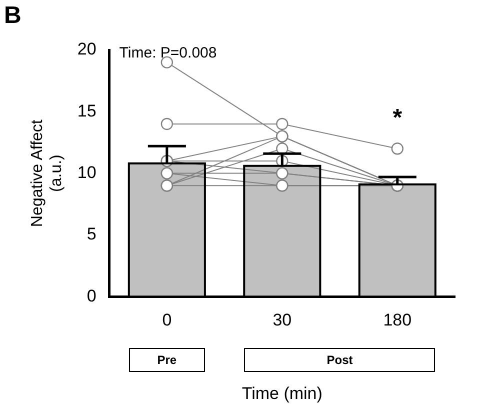 The width and height of the screenshot is (500, 420). I want to click on x-axis-title: Time (min), so click(282, 394).